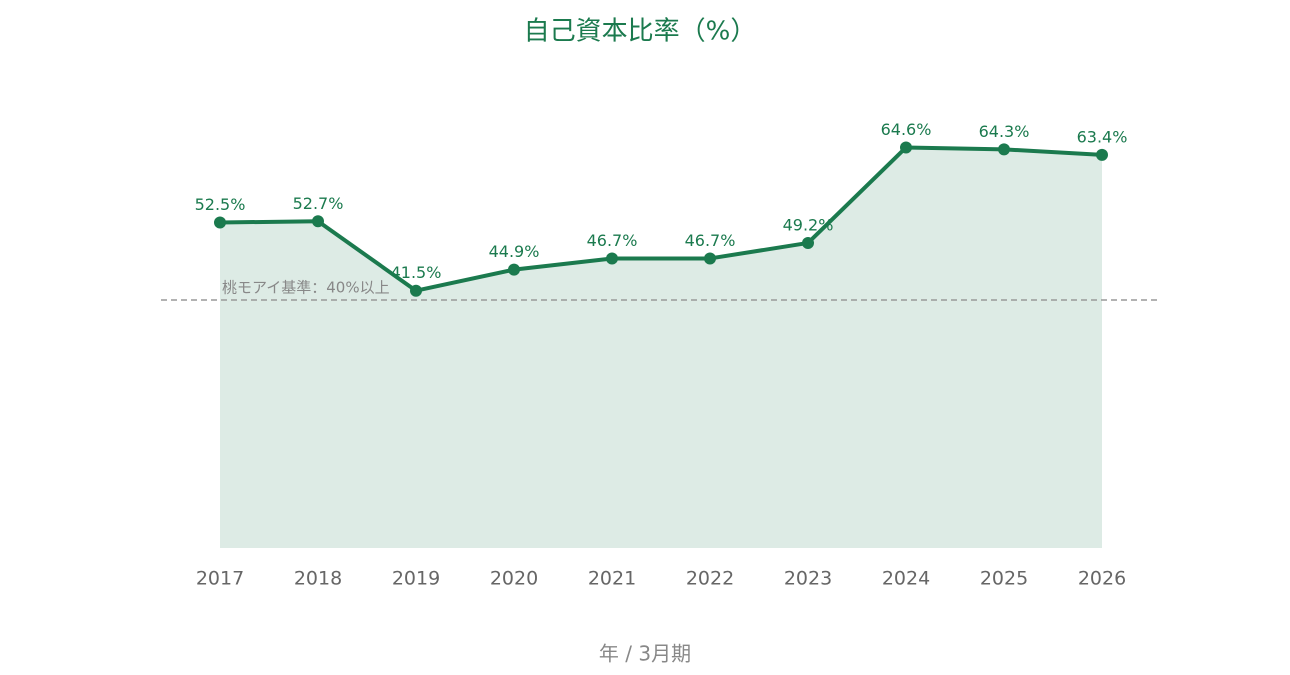  Describe the element at coordinates (514, 251) in the screenshot. I see `data-label: 44.9%` at that location.